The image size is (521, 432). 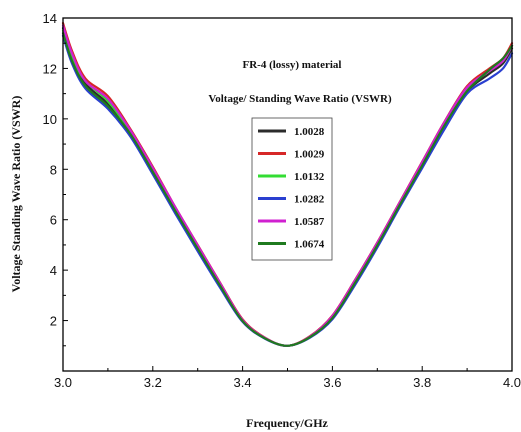 What do you see at coordinates (16, 194) in the screenshot?
I see `y-axis-title: Voltage Standing Wave Ratio (VSWR)` at bounding box center [16, 194].